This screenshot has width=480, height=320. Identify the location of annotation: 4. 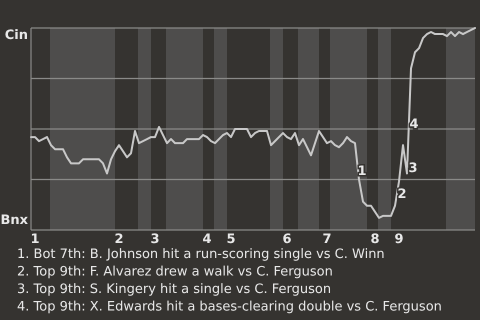
(414, 124).